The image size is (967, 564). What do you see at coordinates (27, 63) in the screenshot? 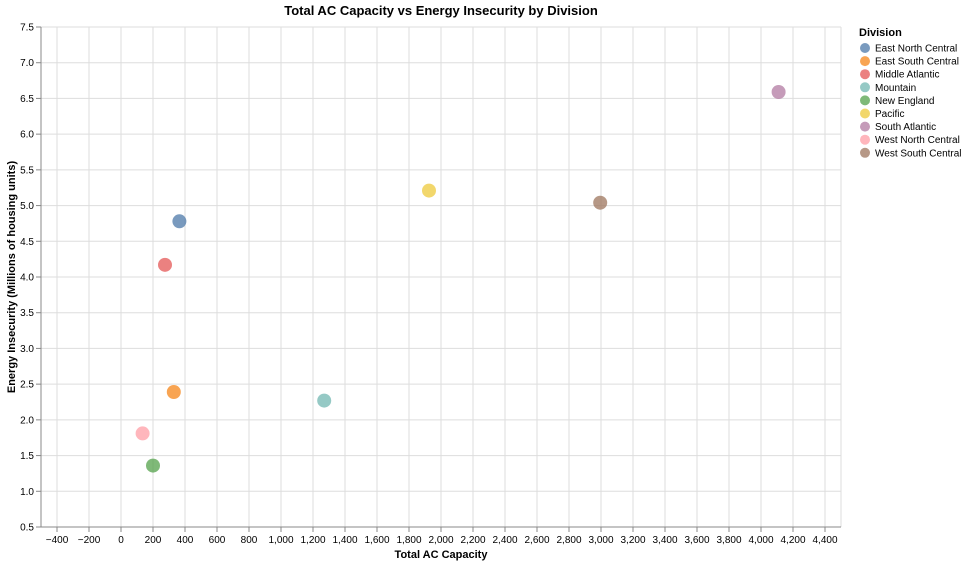
I see `y-tick-label: 7.0` at bounding box center [27, 63].